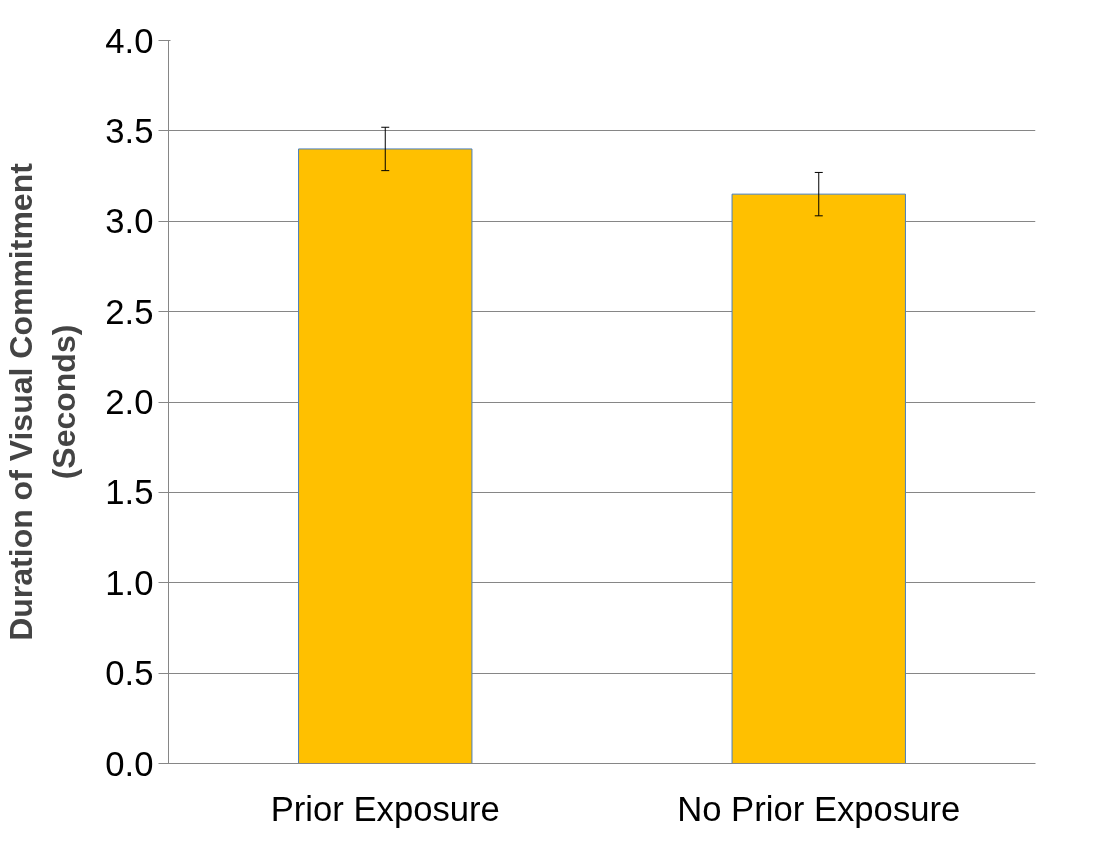  I want to click on y-tick-label: 3.5, so click(129, 130).